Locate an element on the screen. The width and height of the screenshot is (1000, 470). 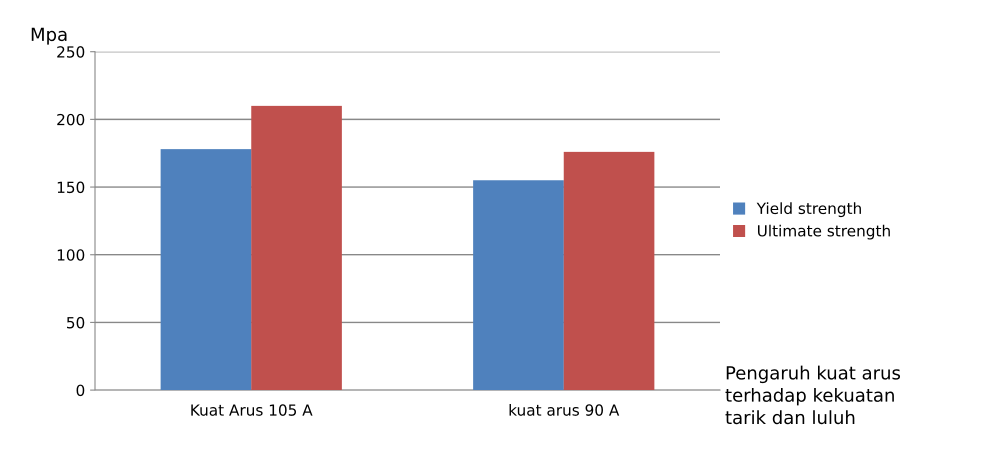
y-axis-title: Mpa is located at coordinates (49, 36).